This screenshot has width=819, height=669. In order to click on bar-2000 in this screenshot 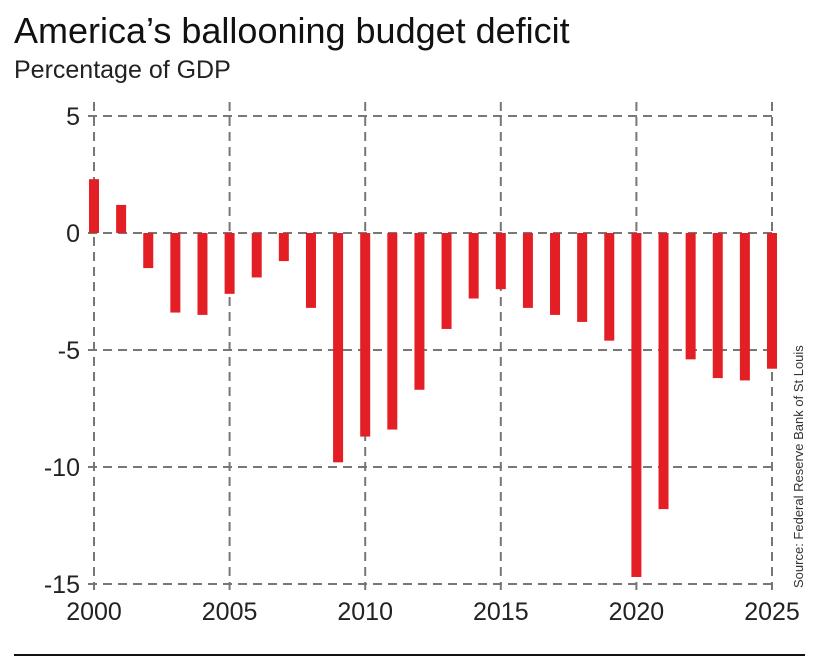, I will do `click(94, 206)`.